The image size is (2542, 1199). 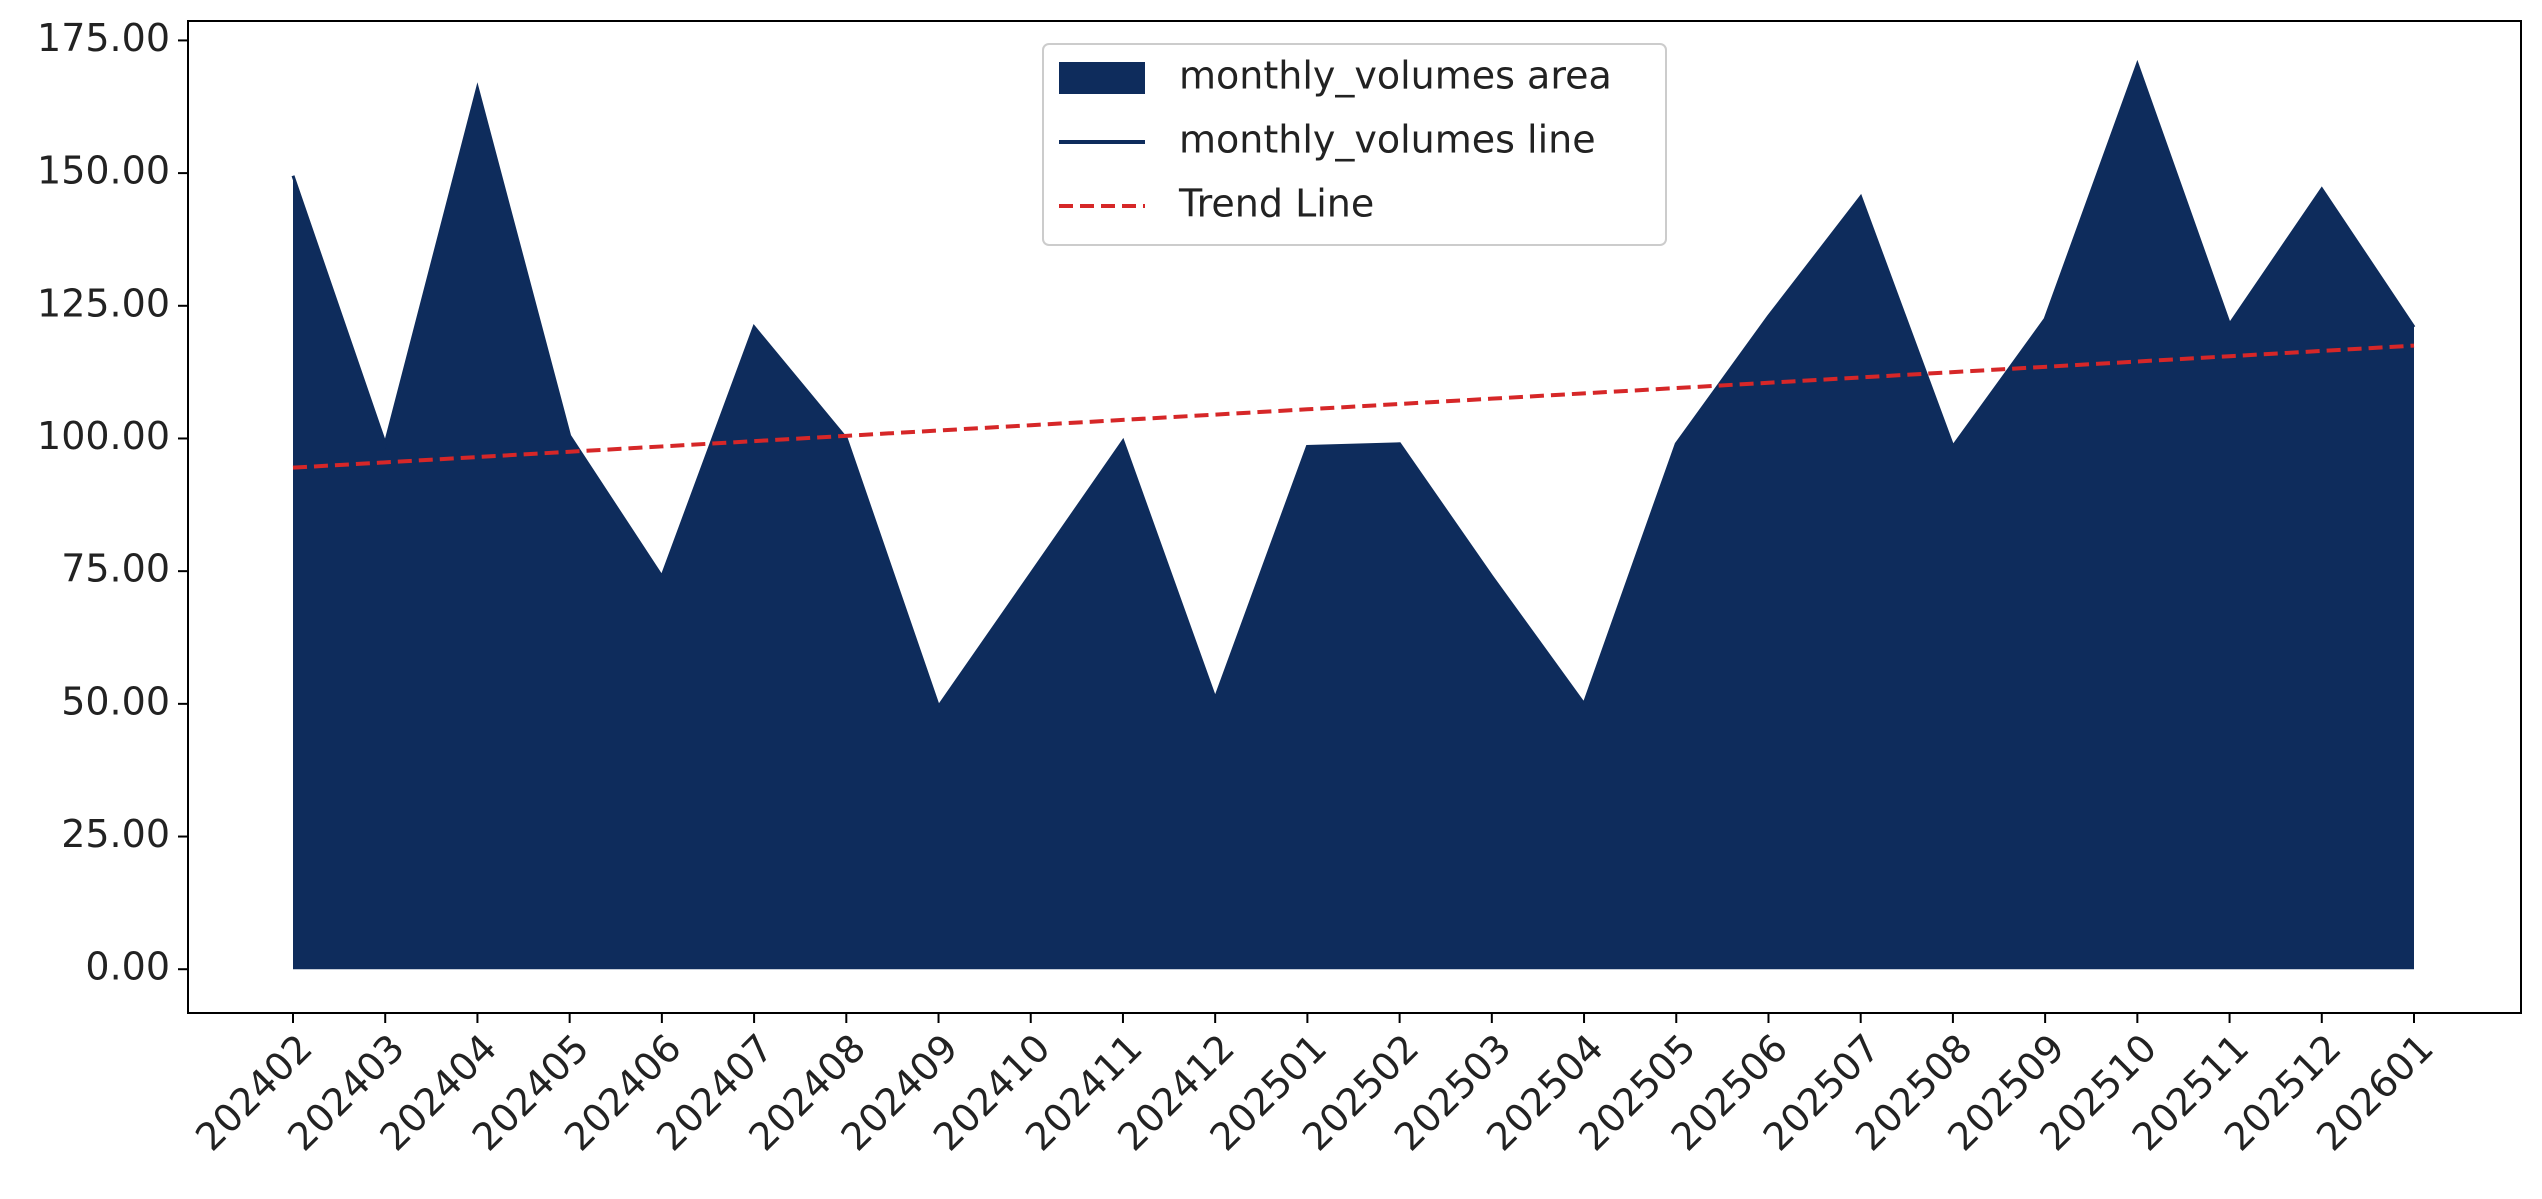 I want to click on legend-label: Trend Line, so click(x=1276, y=204).